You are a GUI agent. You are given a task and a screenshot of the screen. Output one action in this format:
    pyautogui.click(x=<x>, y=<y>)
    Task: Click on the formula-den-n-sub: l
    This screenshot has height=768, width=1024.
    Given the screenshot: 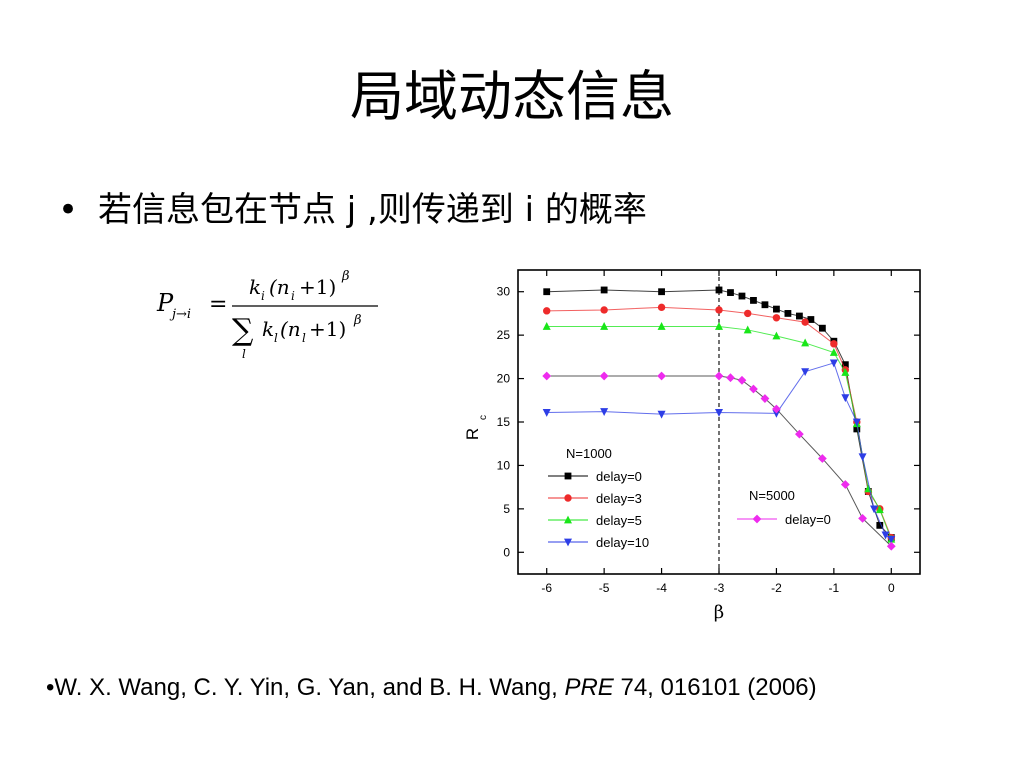 What is the action you would take?
    pyautogui.click(x=304, y=338)
    